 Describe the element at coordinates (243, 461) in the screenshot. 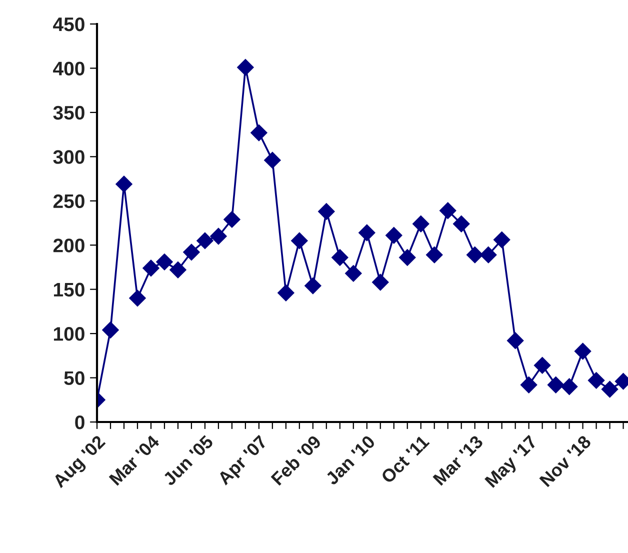

I see `x-tick-label: Apr '07` at that location.